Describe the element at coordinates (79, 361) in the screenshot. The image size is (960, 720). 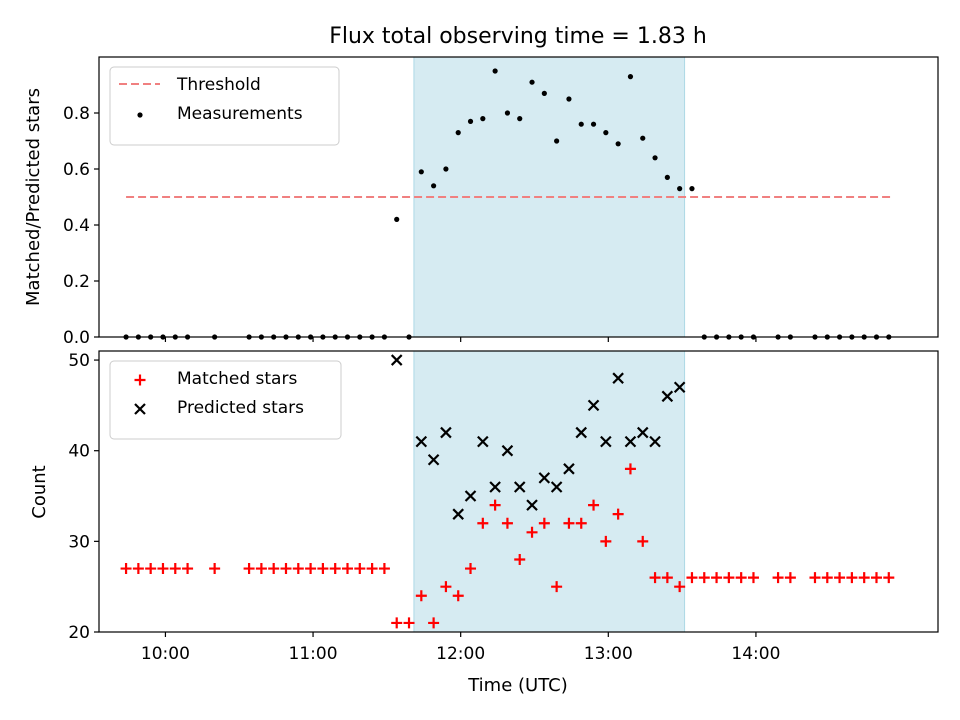
I see `y-tick-label: 50` at that location.